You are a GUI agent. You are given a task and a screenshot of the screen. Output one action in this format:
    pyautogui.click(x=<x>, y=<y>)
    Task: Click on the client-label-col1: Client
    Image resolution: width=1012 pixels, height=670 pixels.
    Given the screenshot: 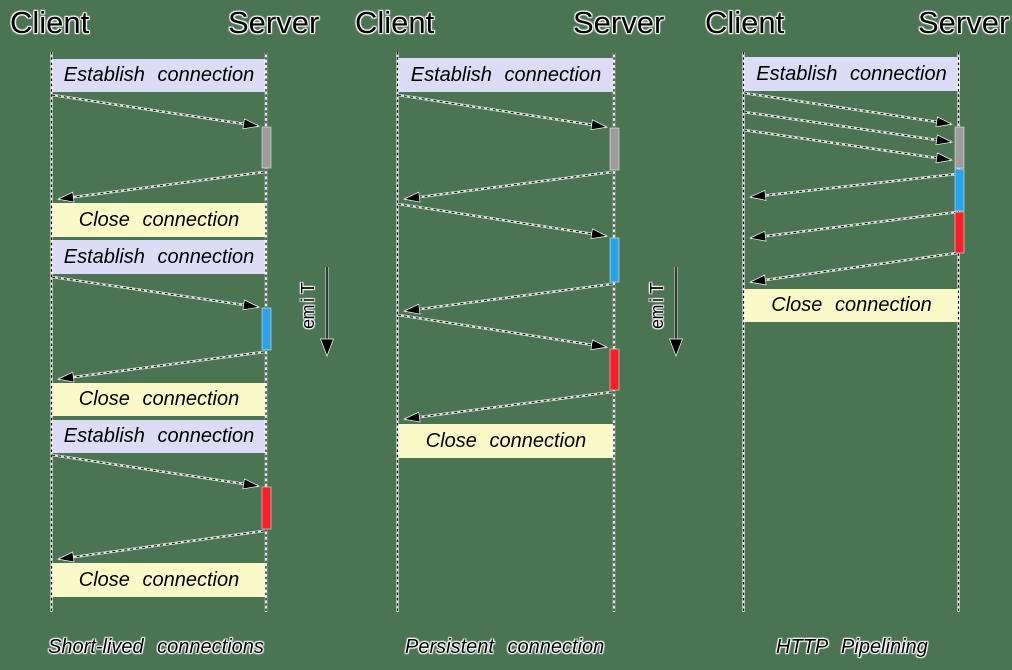 What is the action you would take?
    pyautogui.click(x=50, y=22)
    